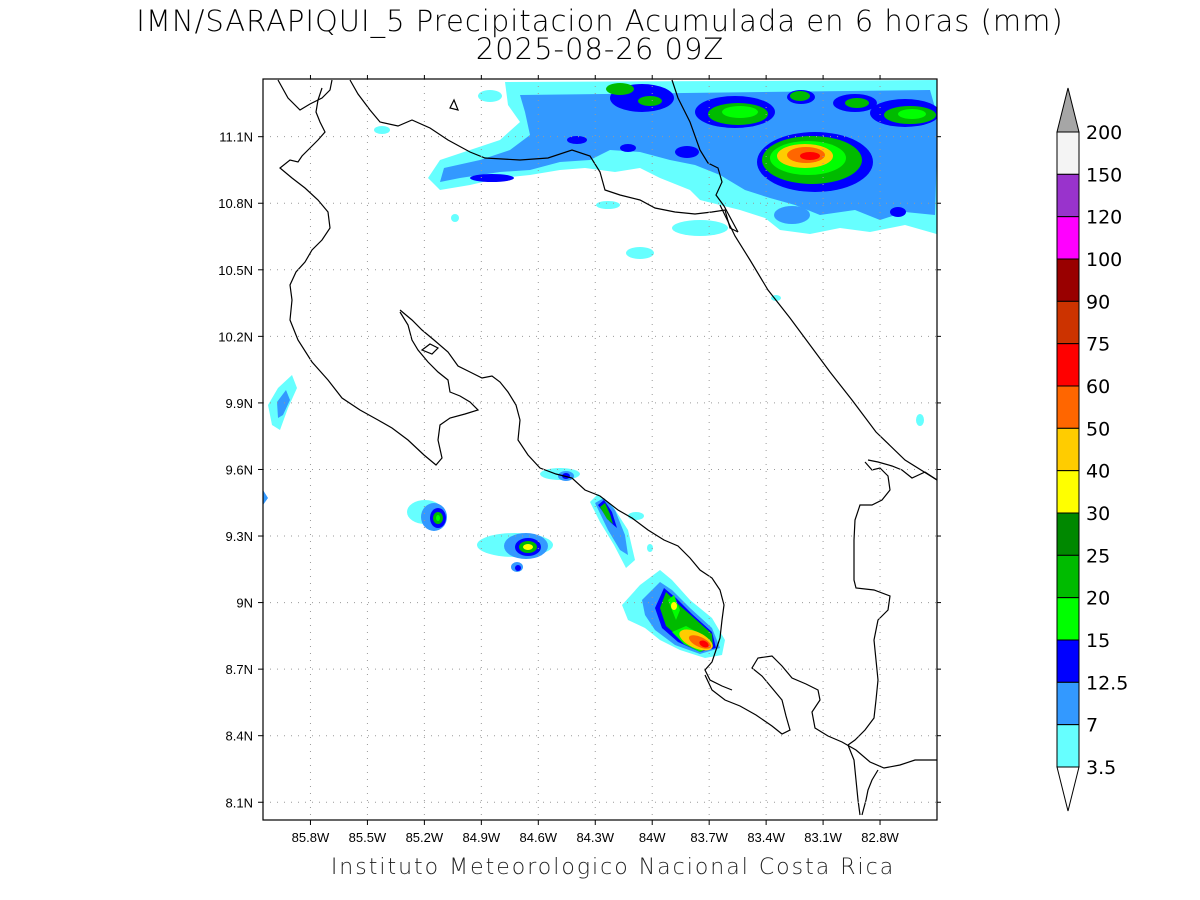 This screenshot has height=900, width=1200. Describe the element at coordinates (1098, 387) in the screenshot. I see `legend-label: 60` at that location.